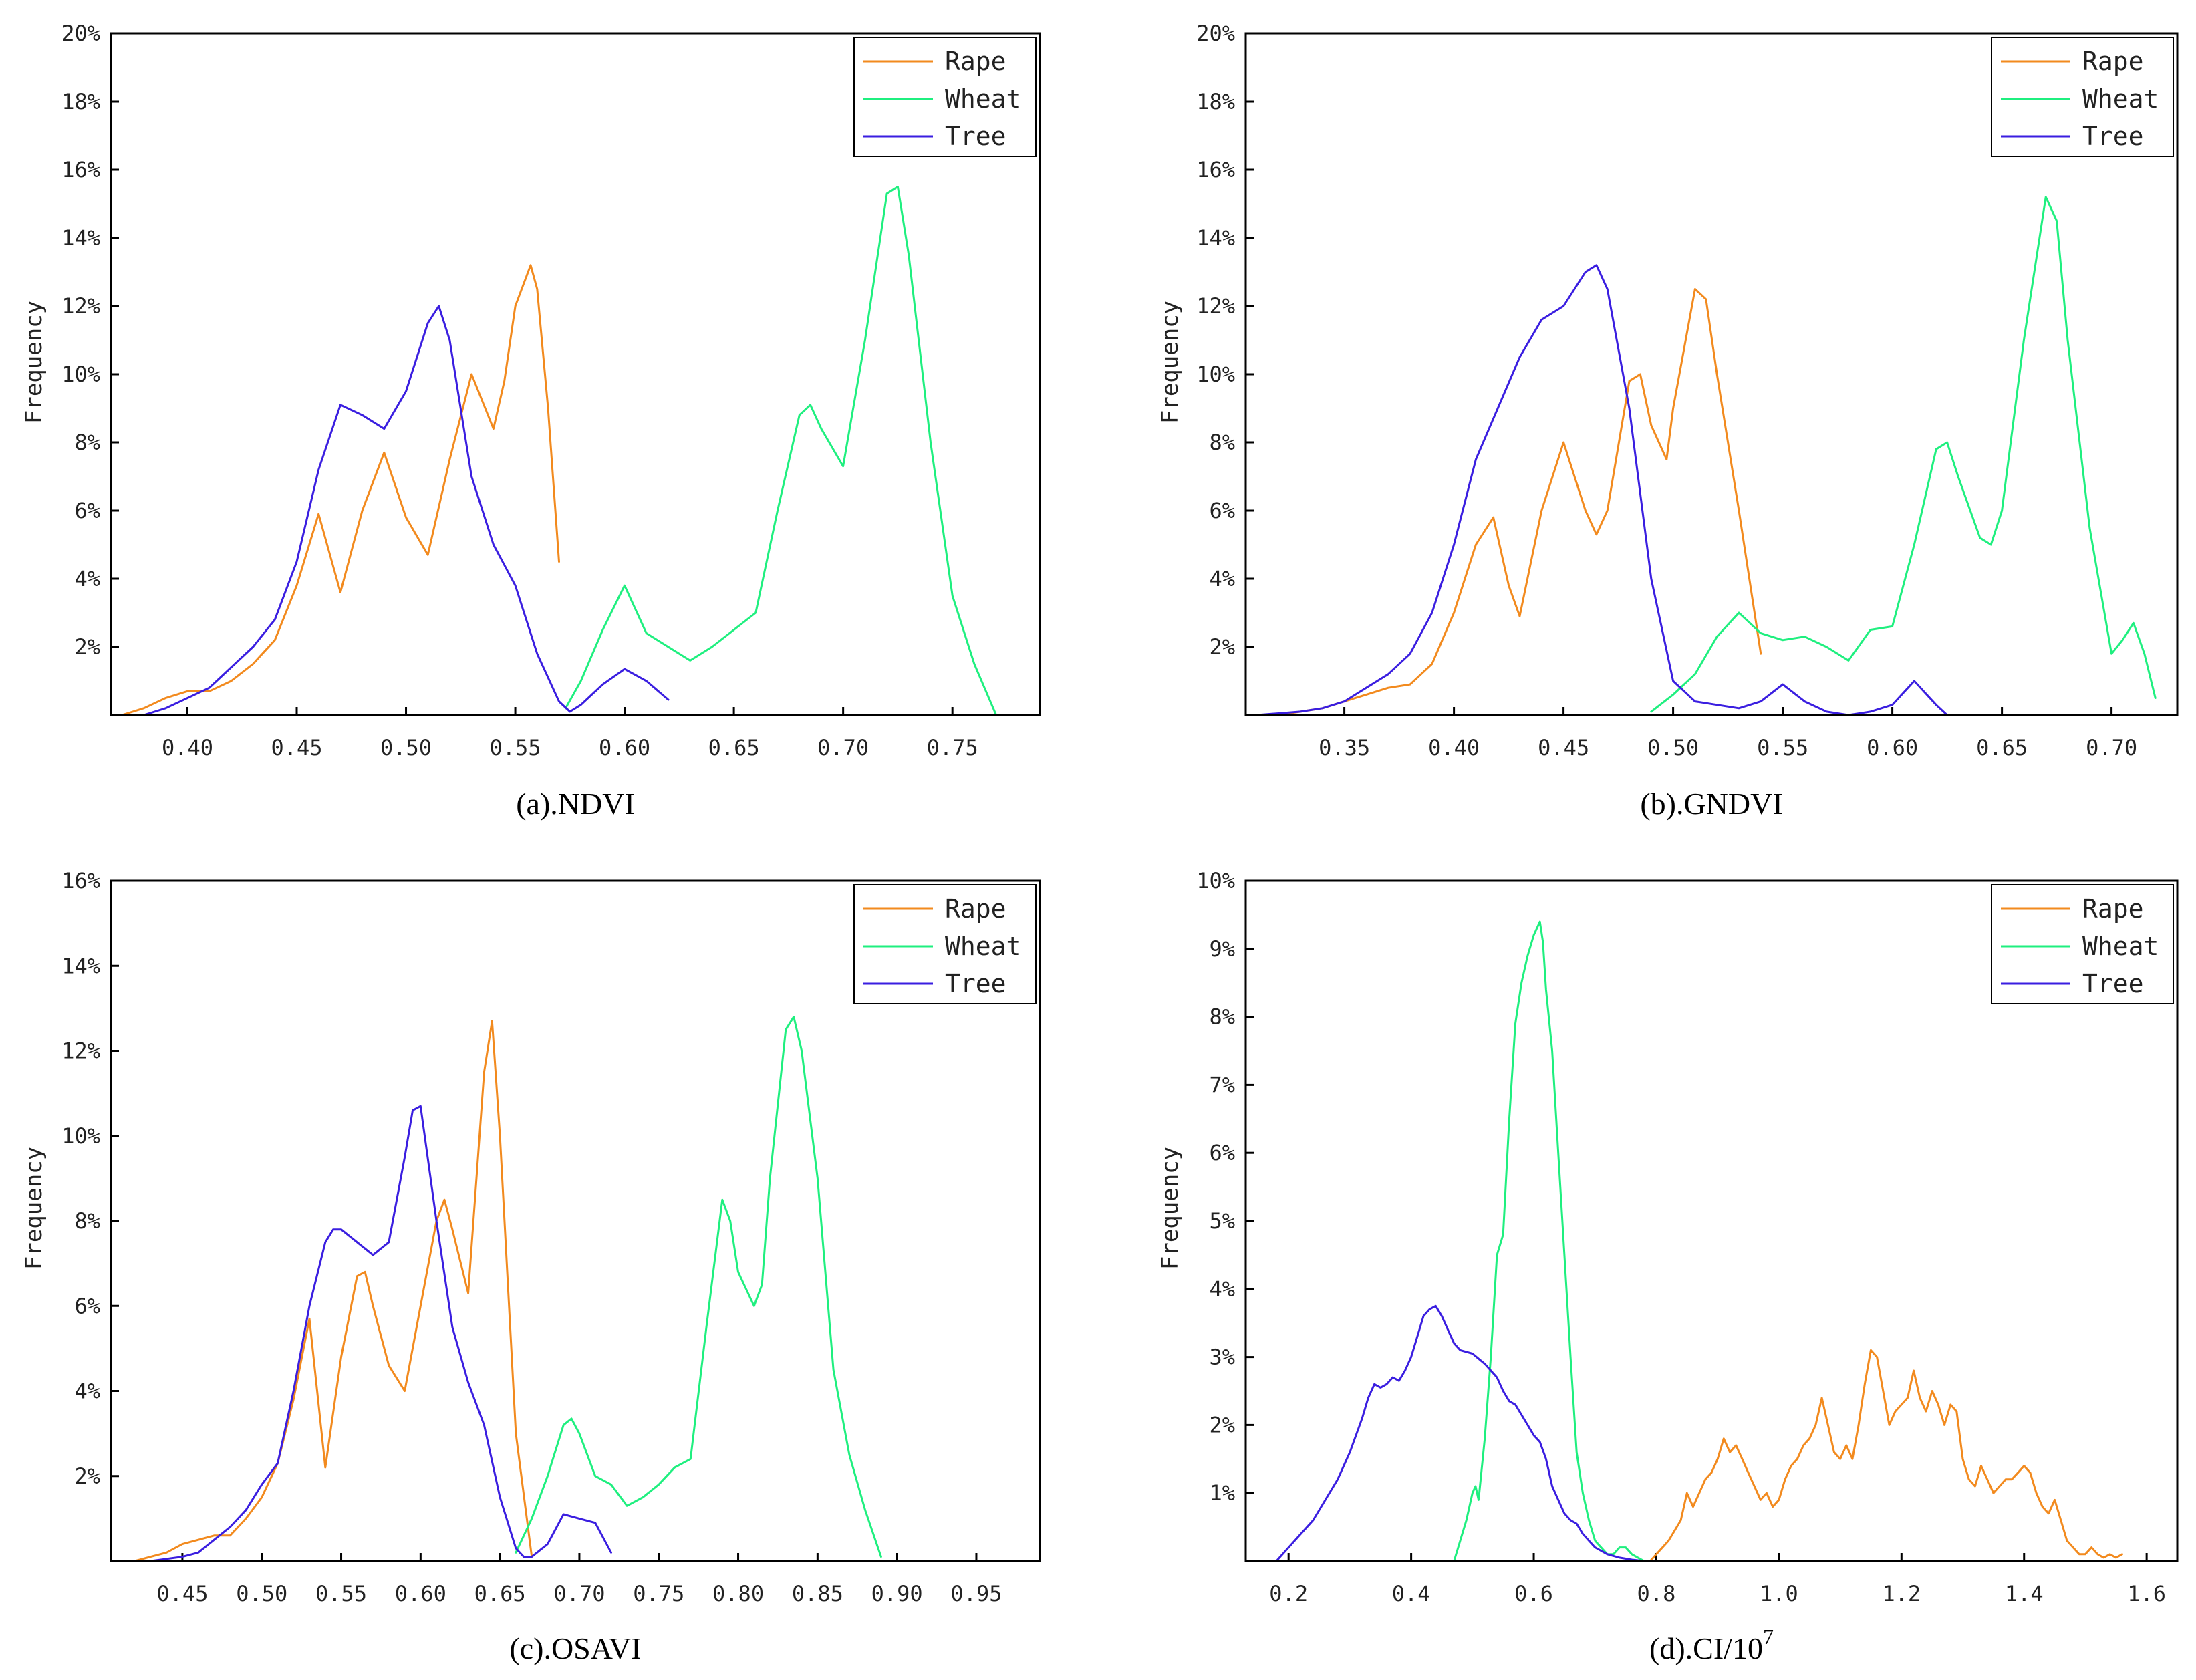  What do you see at coordinates (738, 1593) in the screenshot?
I see `x-tick-label: 0.80` at bounding box center [738, 1593].